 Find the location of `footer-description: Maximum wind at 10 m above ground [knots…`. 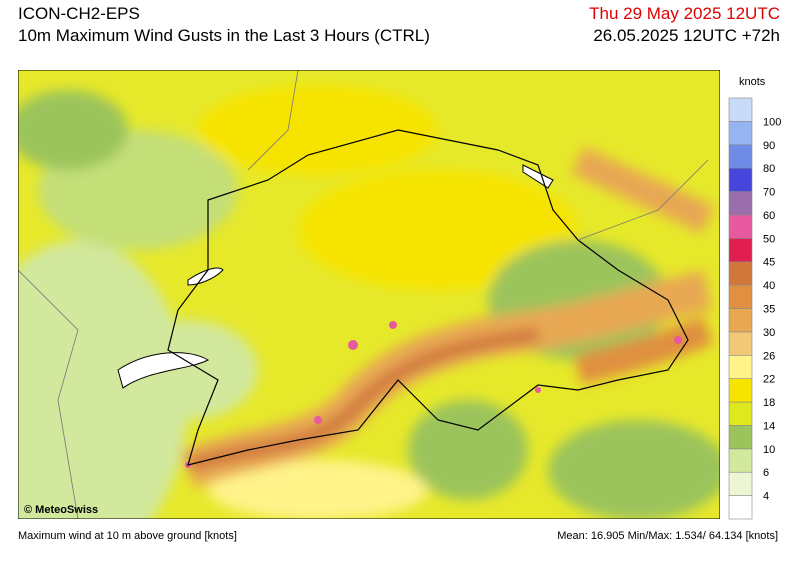

footer-description: Maximum wind at 10 m above ground [knots… is located at coordinates (127, 536).